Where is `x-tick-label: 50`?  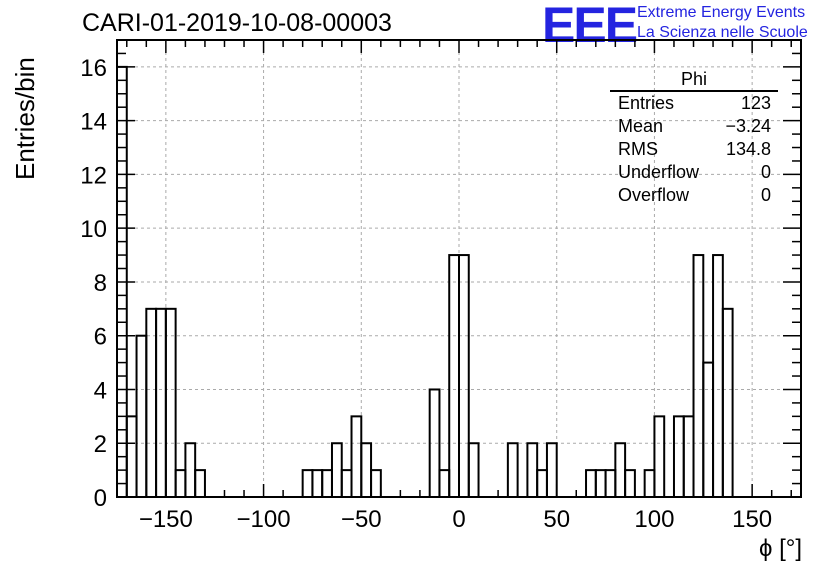
x-tick-label: 50 is located at coordinates (556, 519).